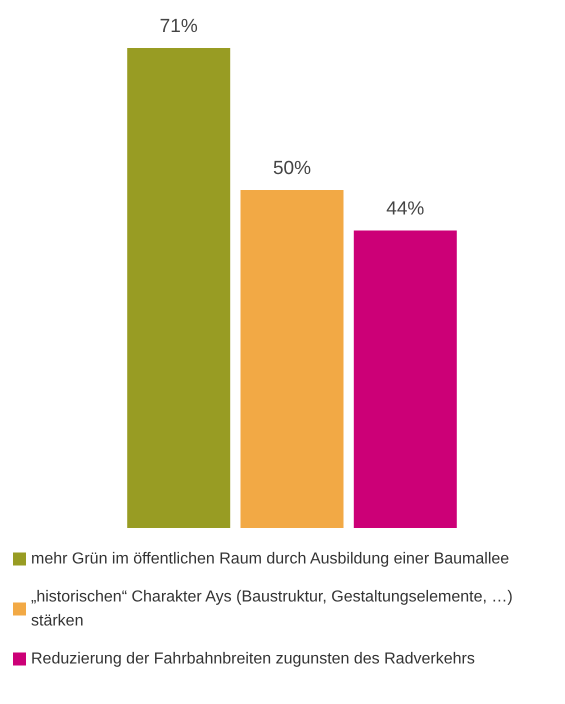  Describe the element at coordinates (274, 609) in the screenshot. I see `legend-label: „historischen“ Charakter Ays (Baustruktur, Gestaltungselemente, …) stärken` at that location.